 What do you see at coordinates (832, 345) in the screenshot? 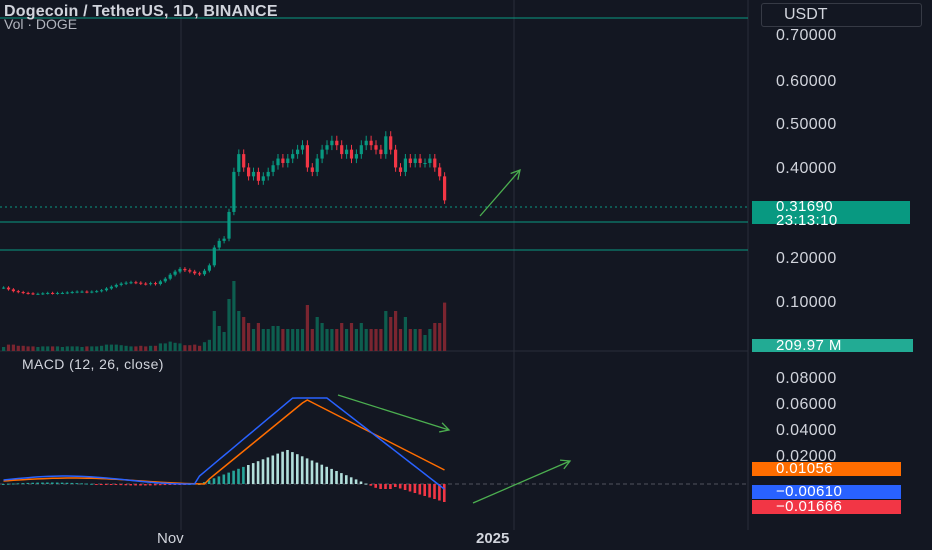
I see `volume-tag: 209.97 M` at bounding box center [832, 345].